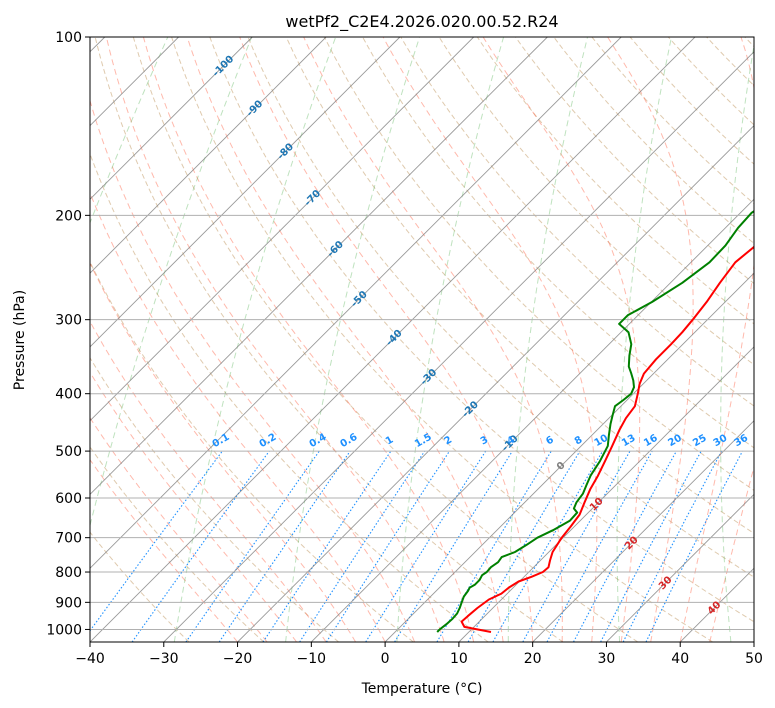  I want to click on y-axis-label: Pressure (hPa), so click(20, 340).